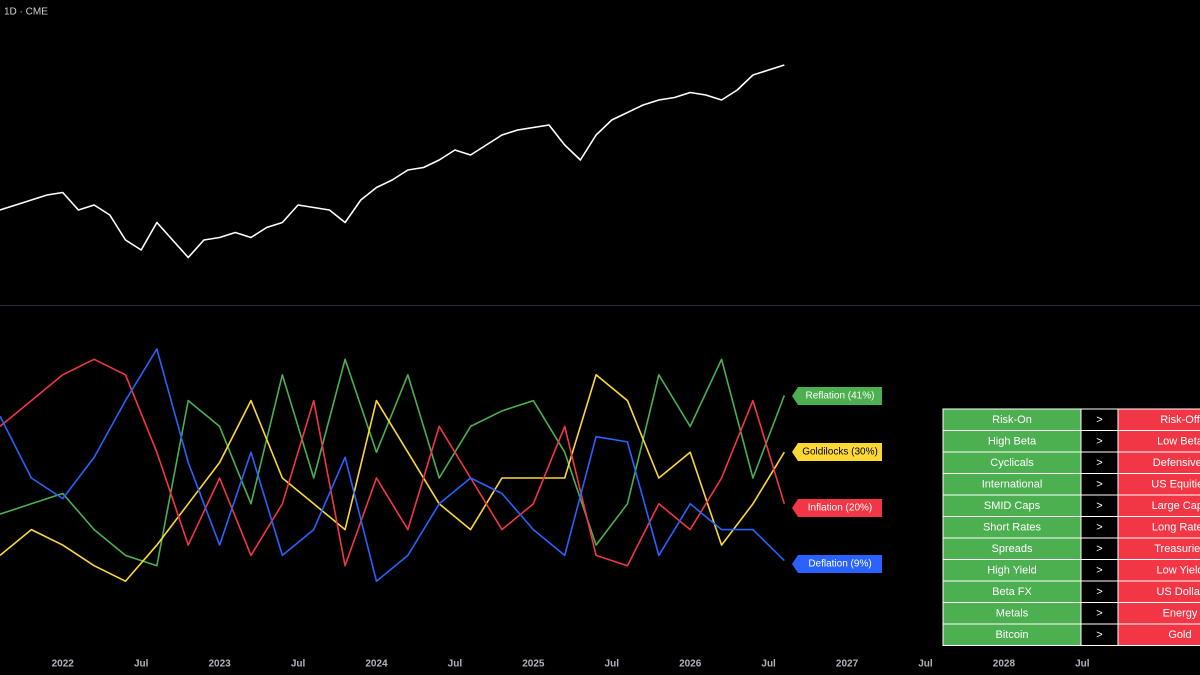 Image resolution: width=1200 pixels, height=675 pixels. I want to click on table-cell-text: Risk-Off, so click(1180, 420).